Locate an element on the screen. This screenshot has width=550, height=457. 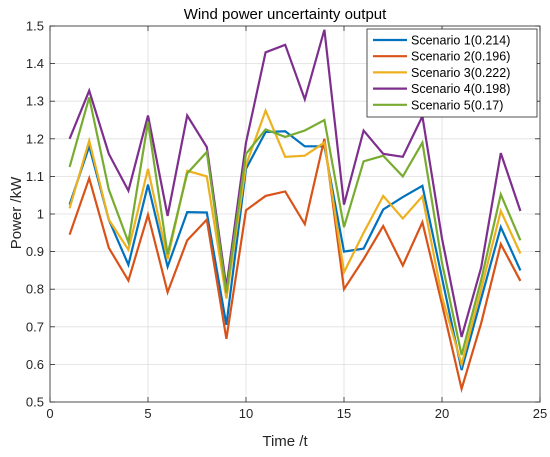
x-tick-label: 25 is located at coordinates (540, 413).